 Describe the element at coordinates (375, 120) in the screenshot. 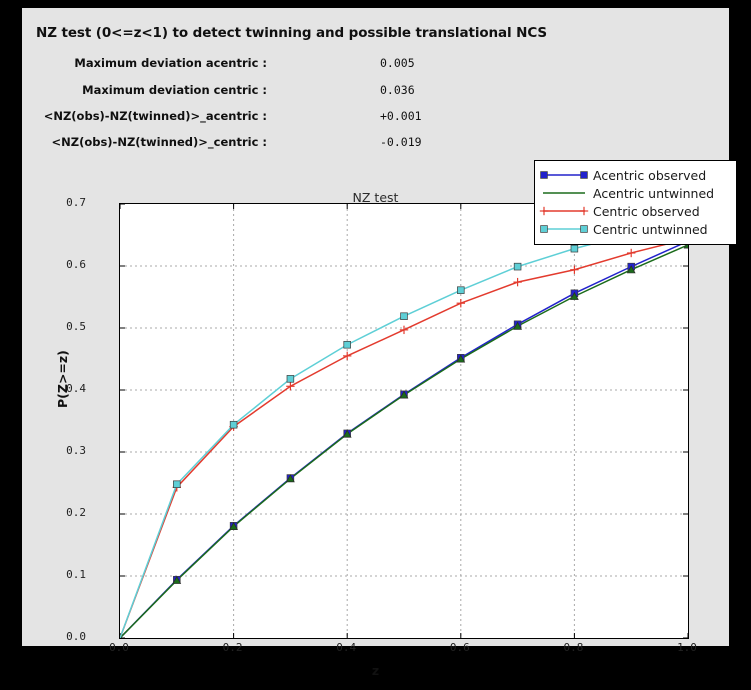

I see `stat-row: <NZ(obs)-NZ(twinned)>_acentric : +0.001` at that location.